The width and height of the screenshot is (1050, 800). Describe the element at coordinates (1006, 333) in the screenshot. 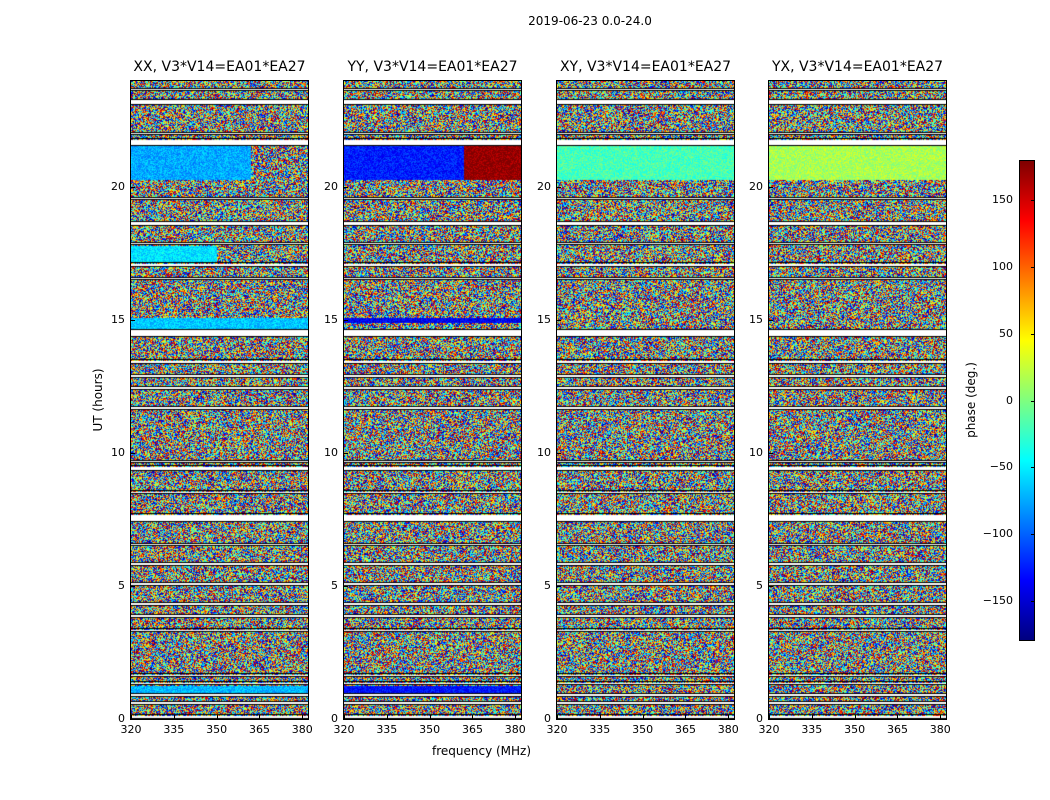

I see `colorbar-tick-label: 50` at that location.